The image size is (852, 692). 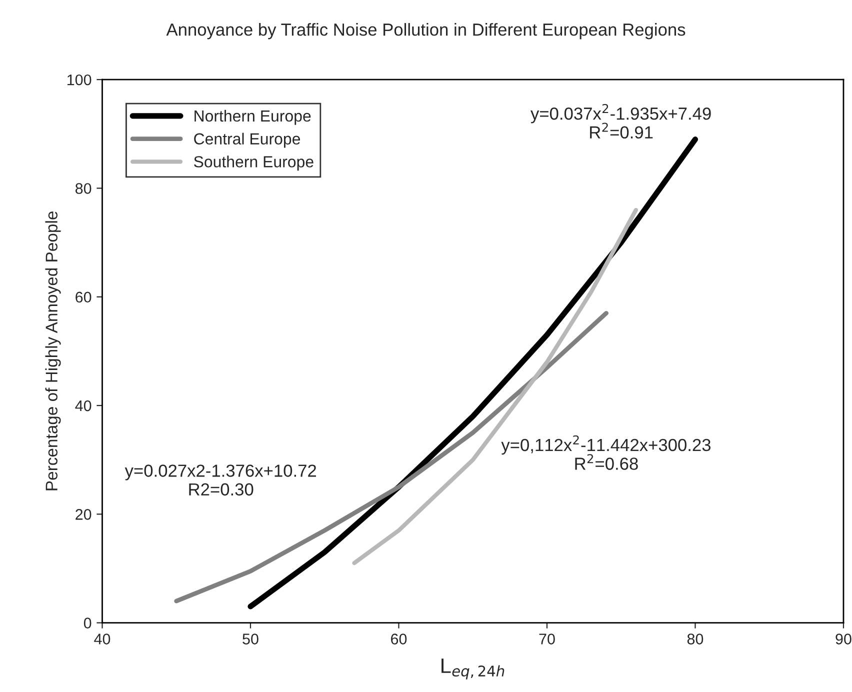 I want to click on x-tick-label: 80, so click(x=695, y=639).